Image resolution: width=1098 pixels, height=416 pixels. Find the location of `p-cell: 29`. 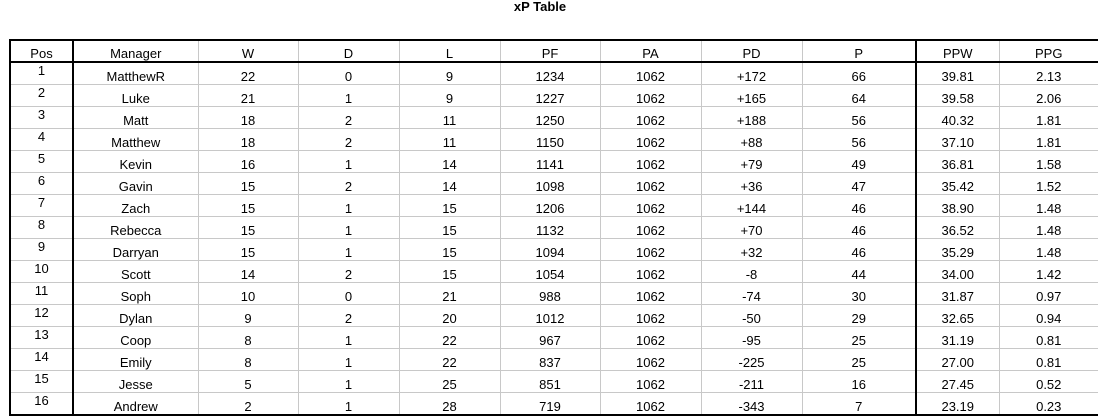

p-cell: 29 is located at coordinates (859, 315).